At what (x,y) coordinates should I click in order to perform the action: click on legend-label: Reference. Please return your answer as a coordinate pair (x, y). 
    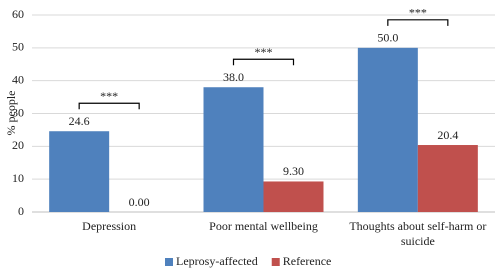
    Looking at the image, I should click on (307, 261).